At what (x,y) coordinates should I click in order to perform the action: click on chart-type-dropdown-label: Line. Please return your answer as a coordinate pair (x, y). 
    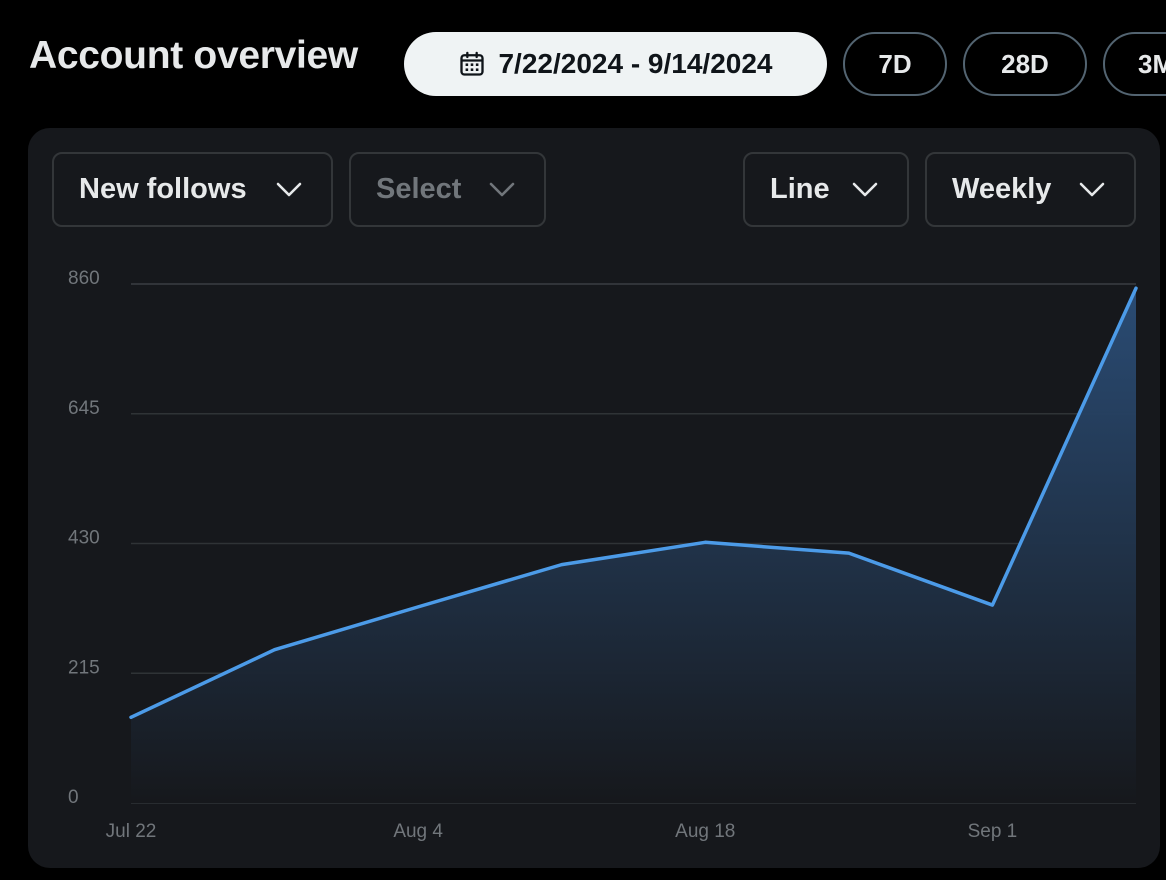
    Looking at the image, I should click on (800, 189).